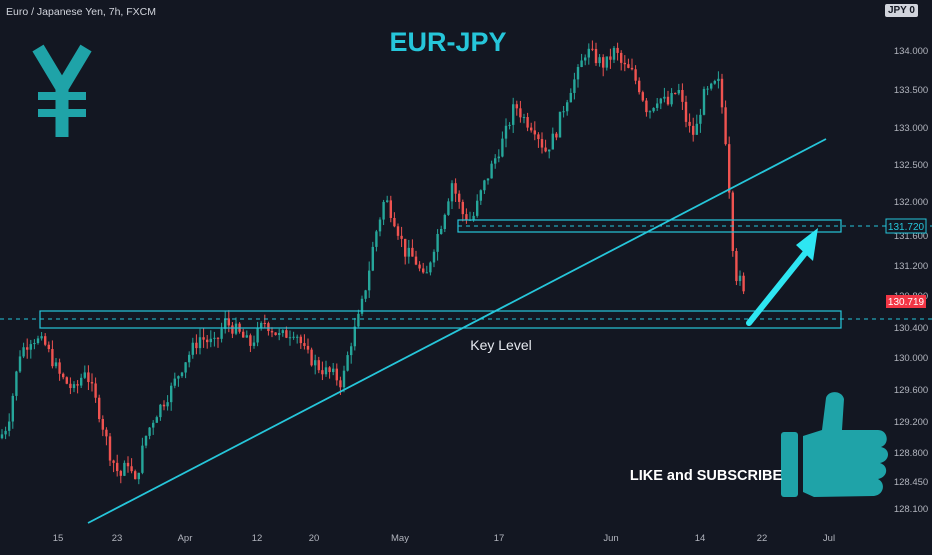  Describe the element at coordinates (400, 538) in the screenshot. I see `x-tick-label: May` at that location.